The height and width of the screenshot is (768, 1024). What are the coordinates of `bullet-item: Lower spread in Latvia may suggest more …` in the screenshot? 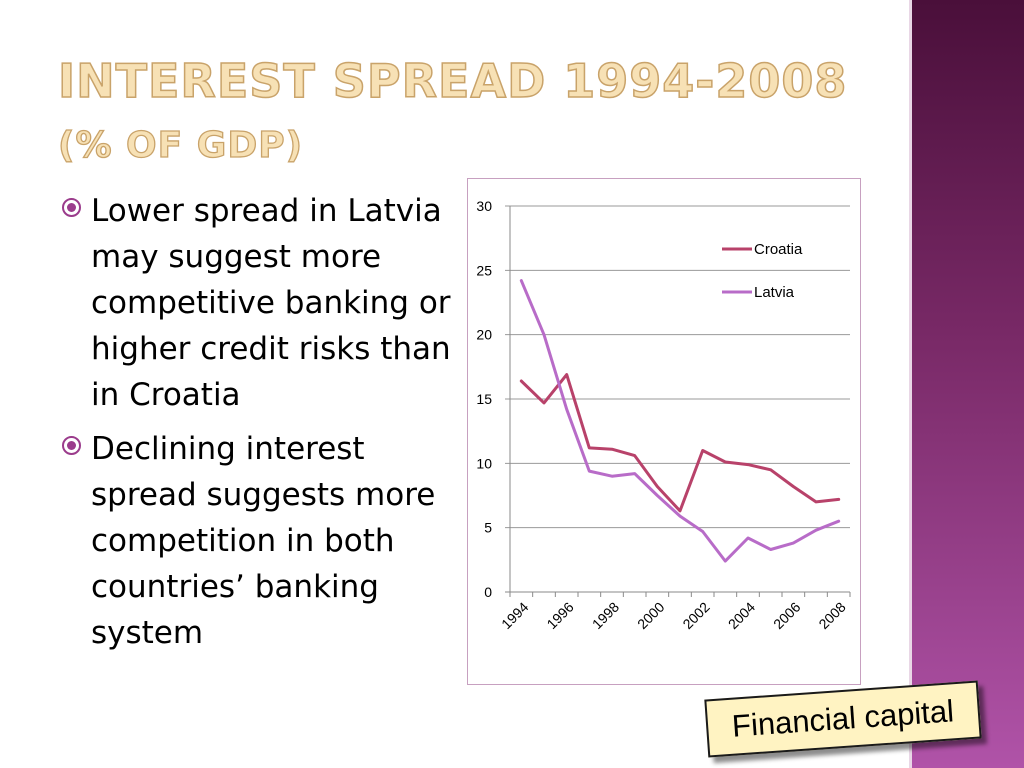 It's located at (258, 303).